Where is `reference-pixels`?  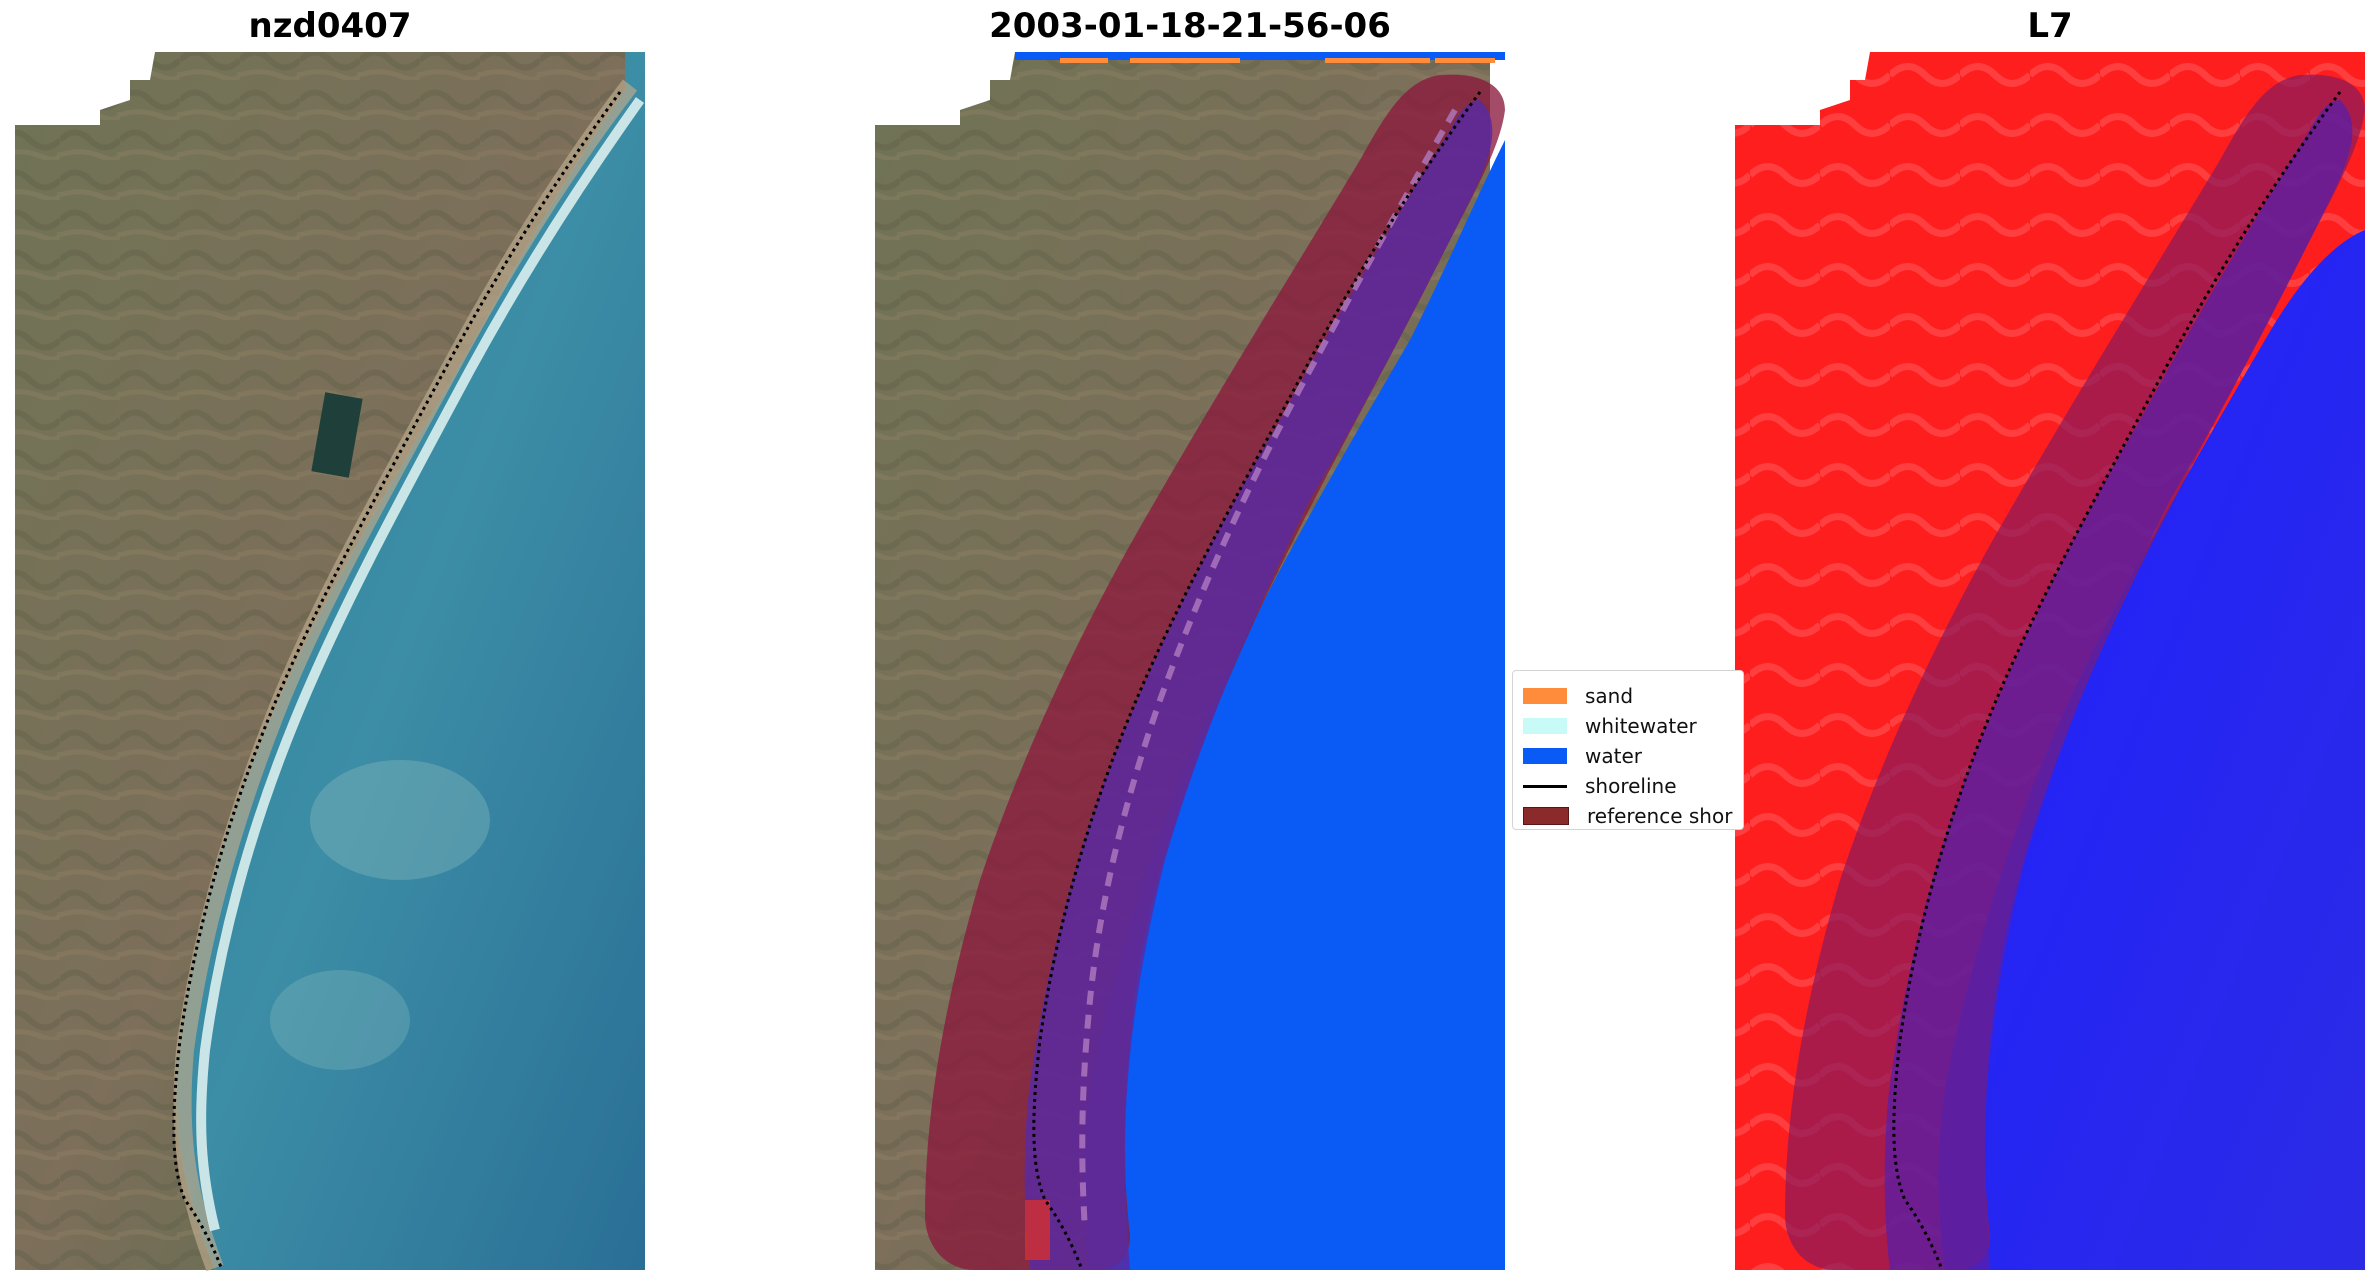 reference-pixels is located at coordinates (1037, 1230).